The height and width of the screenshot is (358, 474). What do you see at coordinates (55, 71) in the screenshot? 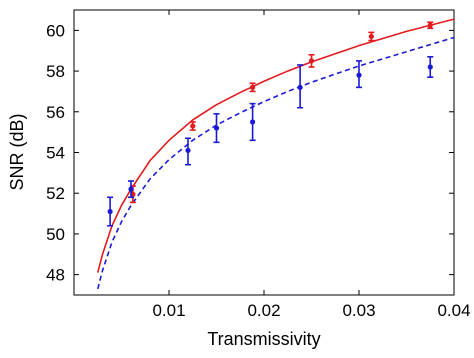
I see `y-tick-label: 58` at bounding box center [55, 71].